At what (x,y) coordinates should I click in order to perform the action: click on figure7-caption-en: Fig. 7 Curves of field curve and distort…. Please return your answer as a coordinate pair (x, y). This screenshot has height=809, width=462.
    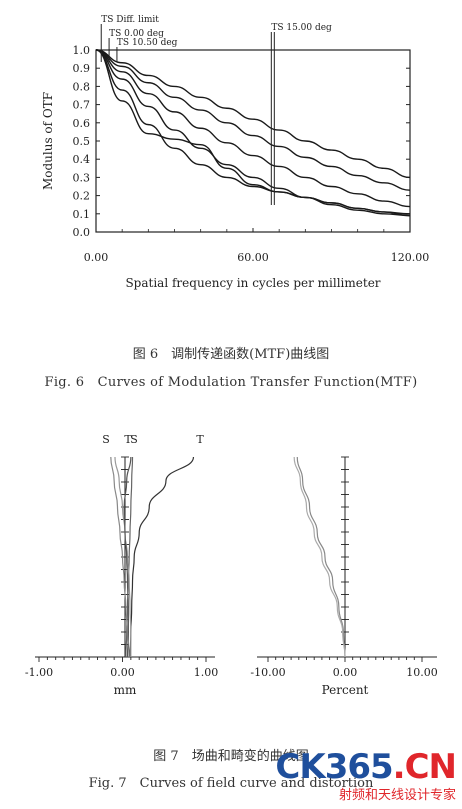
    Looking at the image, I should click on (231, 783).